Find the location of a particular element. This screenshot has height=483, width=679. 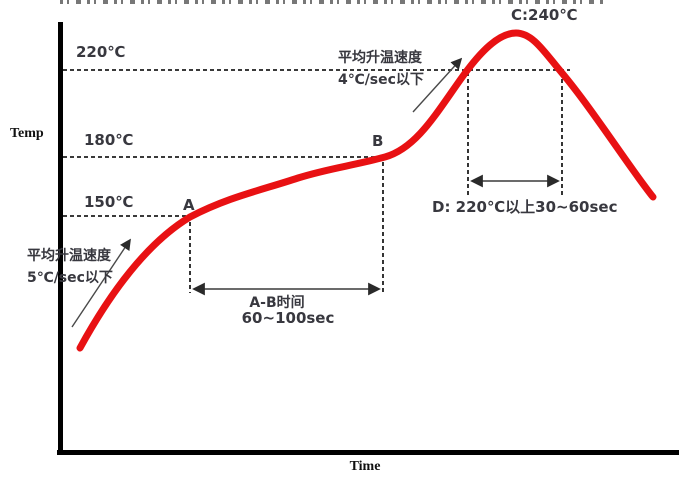

cropped-title-fragment is located at coordinates (332, 2).